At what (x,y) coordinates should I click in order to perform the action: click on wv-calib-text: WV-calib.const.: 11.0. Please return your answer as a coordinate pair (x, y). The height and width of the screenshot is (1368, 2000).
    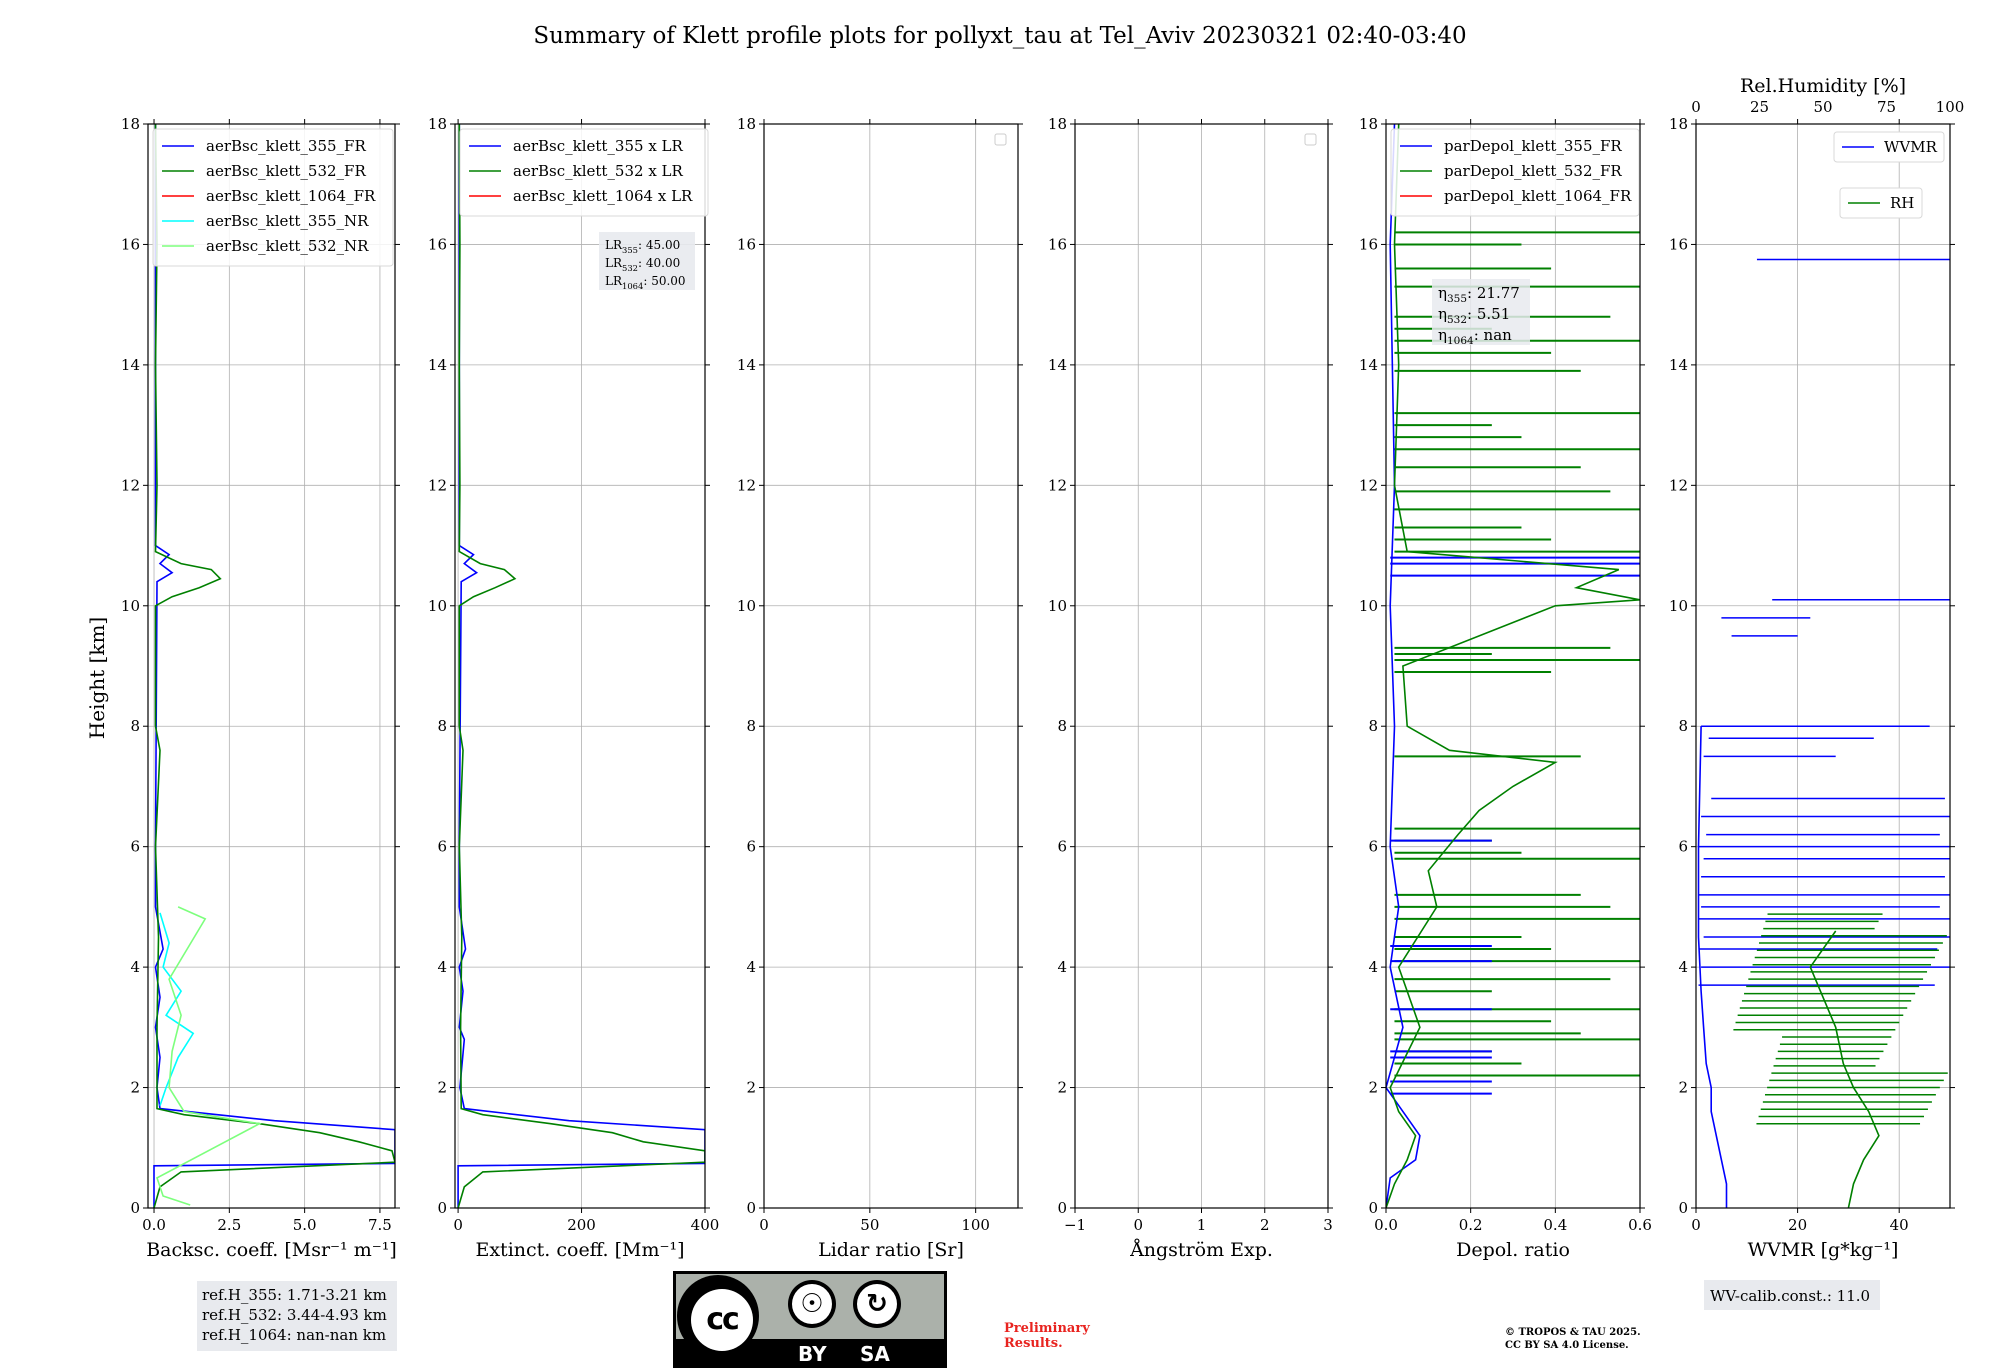
    Looking at the image, I should click on (1790, 1296).